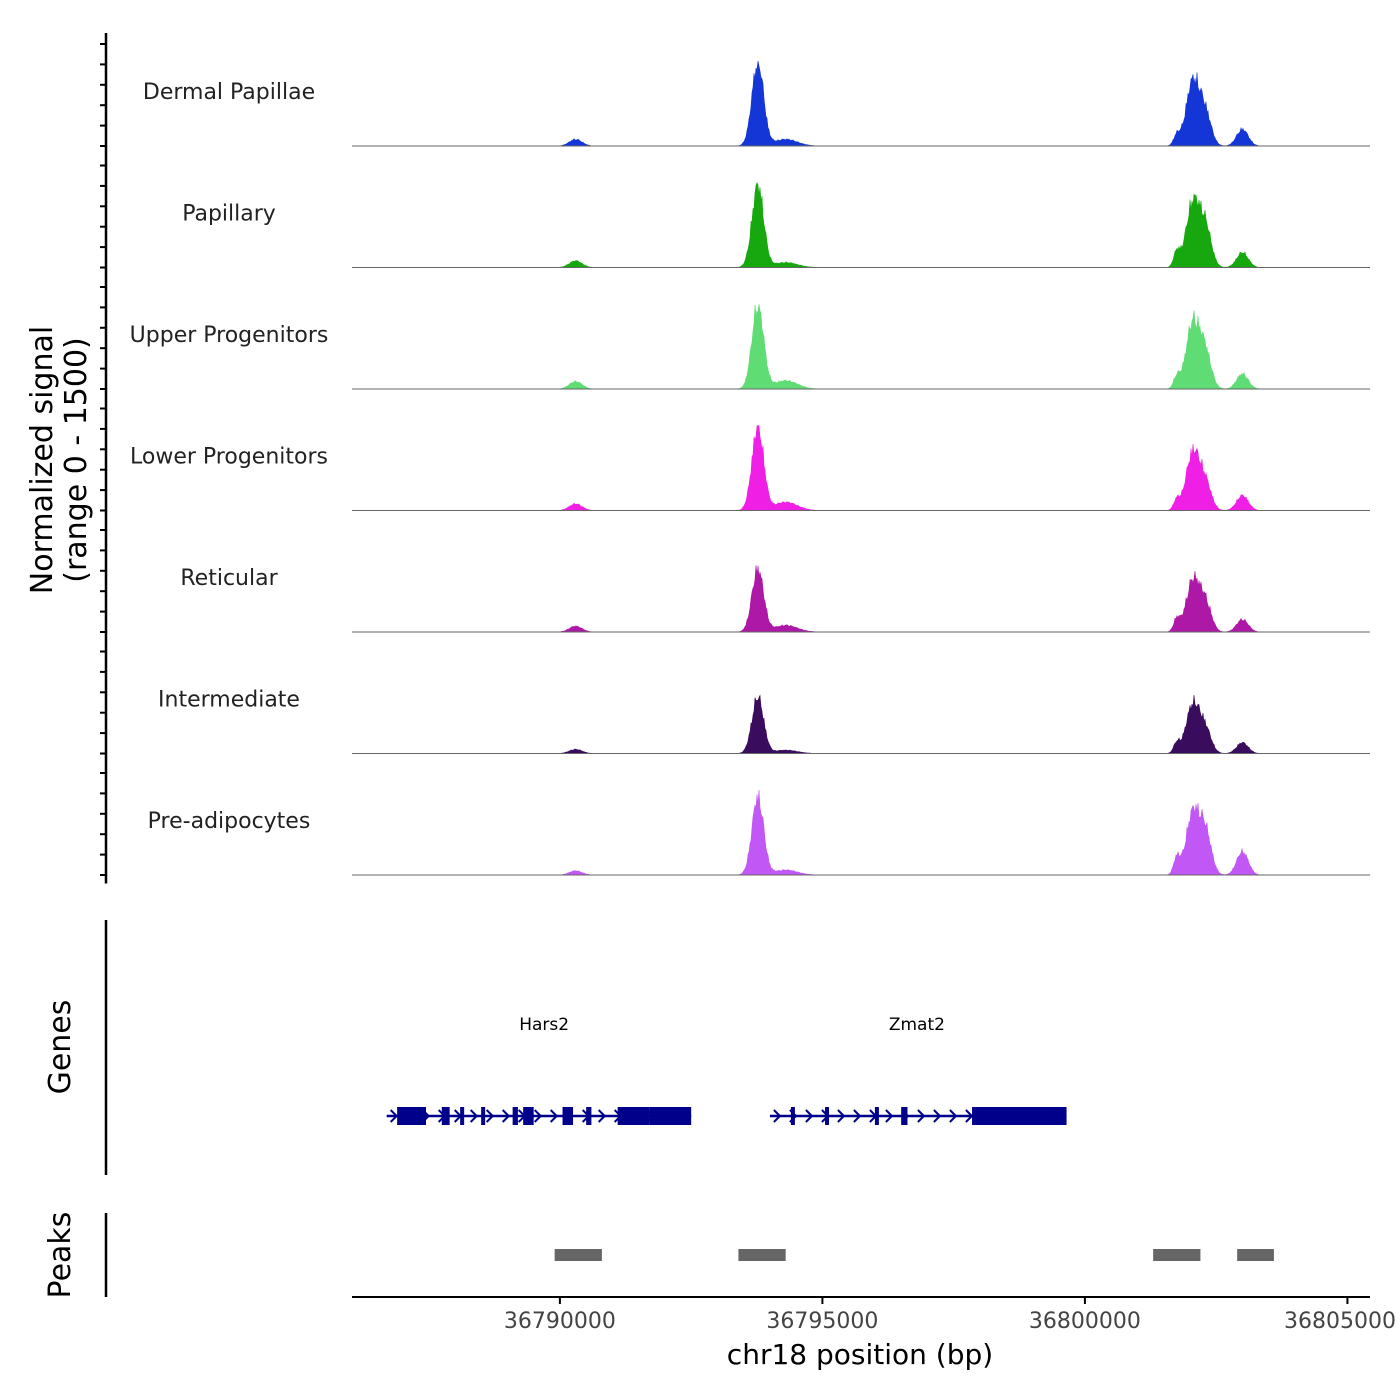 Image resolution: width=1400 pixels, height=1400 pixels. What do you see at coordinates (60, 1047) in the screenshot?
I see `genes-track-label: Genes` at bounding box center [60, 1047].